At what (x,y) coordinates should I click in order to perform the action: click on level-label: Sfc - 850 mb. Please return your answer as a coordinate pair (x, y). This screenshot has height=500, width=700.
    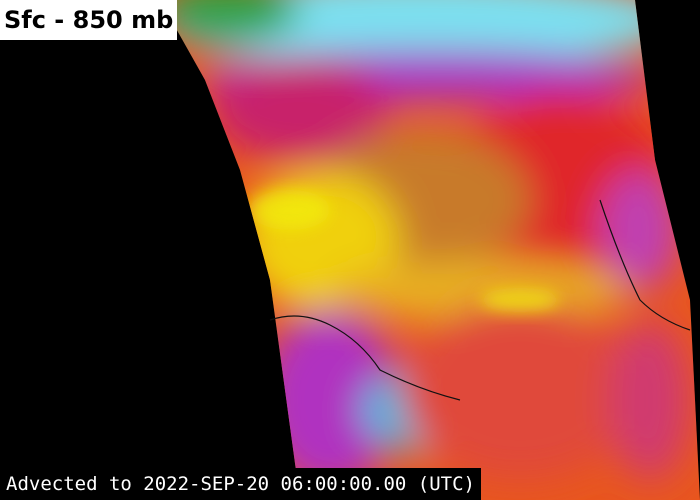
    Looking at the image, I should click on (89, 20).